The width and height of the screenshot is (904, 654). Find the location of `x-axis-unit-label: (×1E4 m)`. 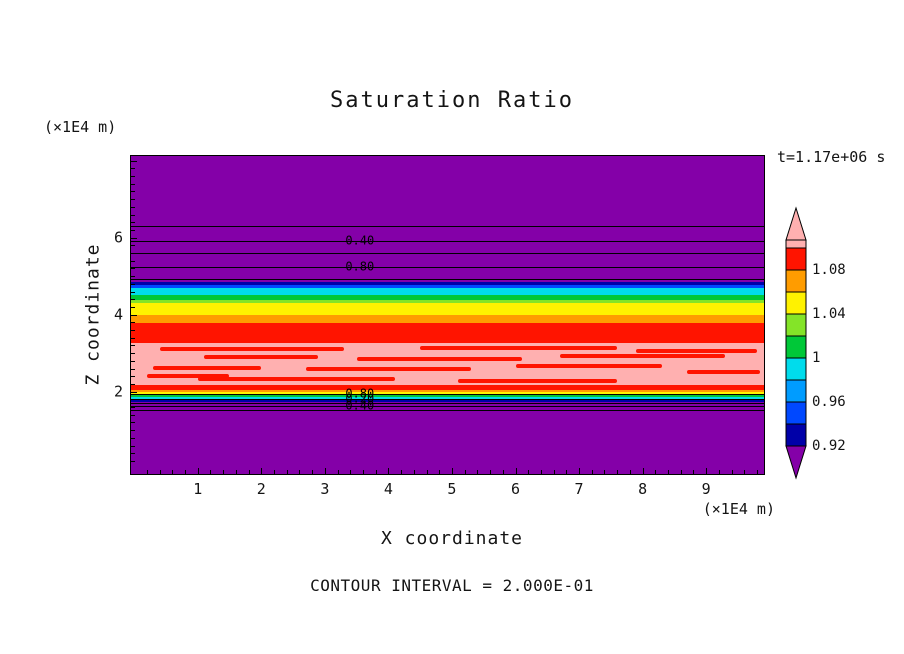

x-axis-unit-label: (×1E4 m) is located at coordinates (738, 509).